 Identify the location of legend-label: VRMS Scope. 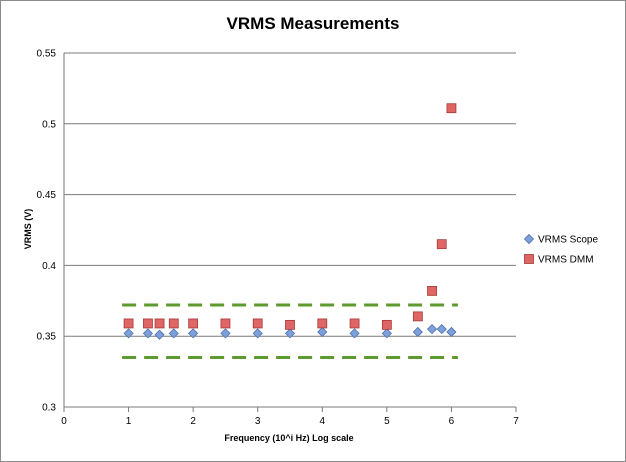
(568, 240).